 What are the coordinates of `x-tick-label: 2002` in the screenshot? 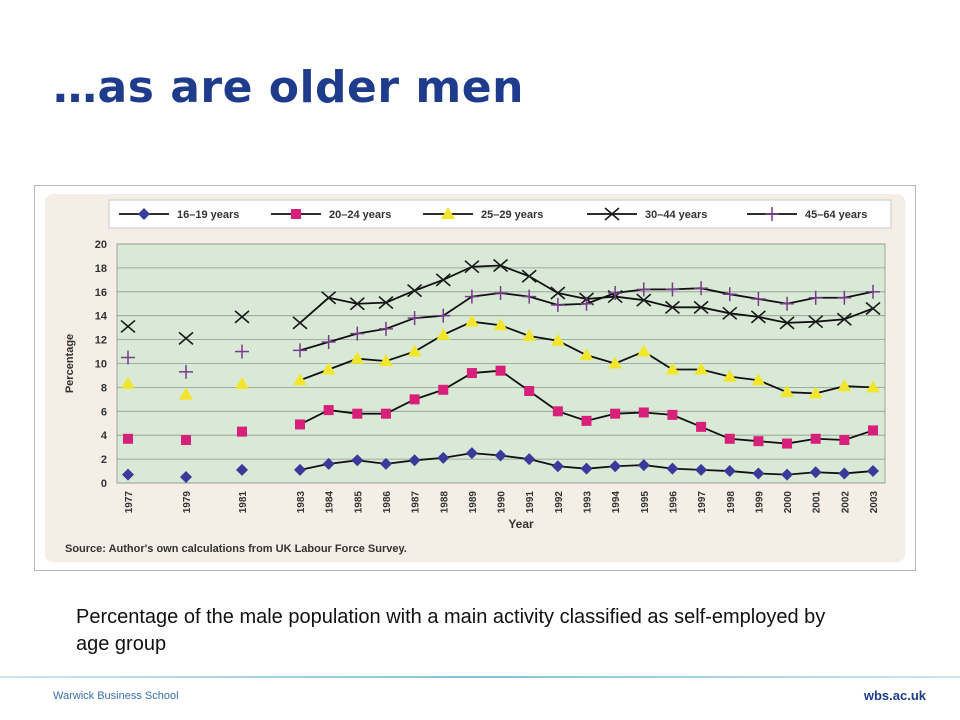 It's located at (845, 502).